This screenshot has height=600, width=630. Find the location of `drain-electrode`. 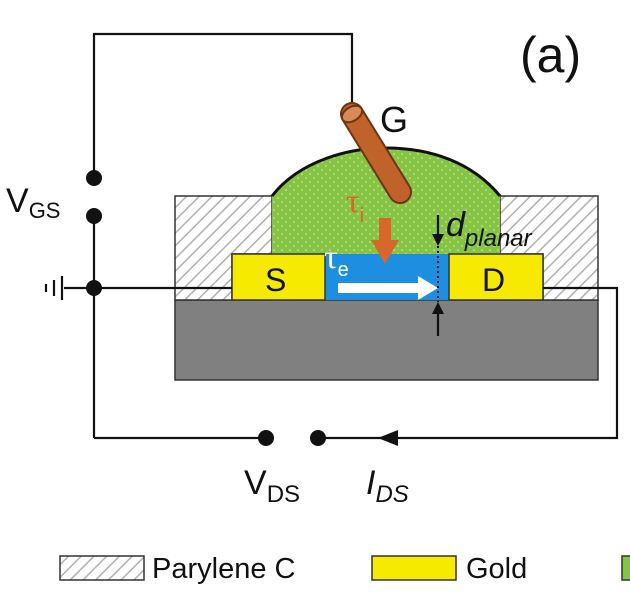

drain-electrode is located at coordinates (496, 277).